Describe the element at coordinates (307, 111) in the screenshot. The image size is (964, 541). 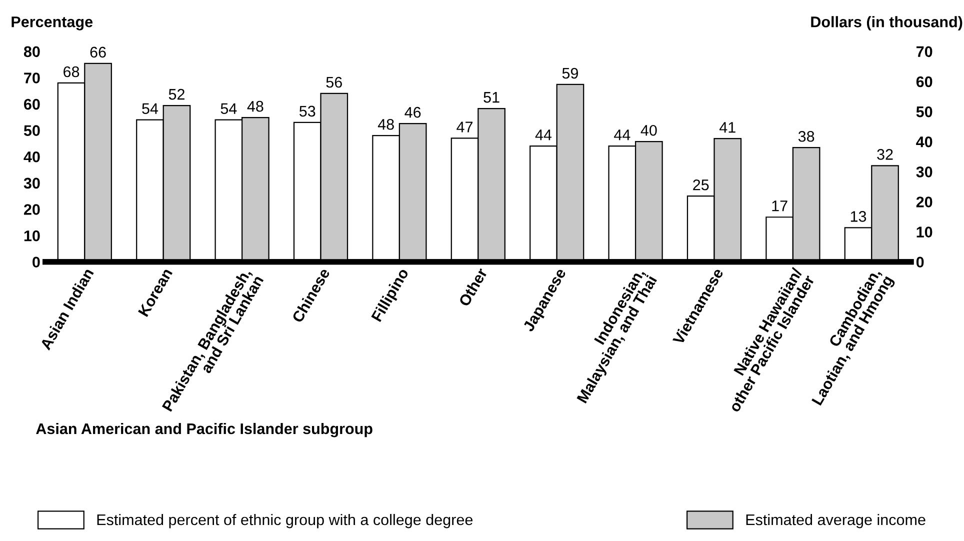
I see `data-label: 53` at that location.